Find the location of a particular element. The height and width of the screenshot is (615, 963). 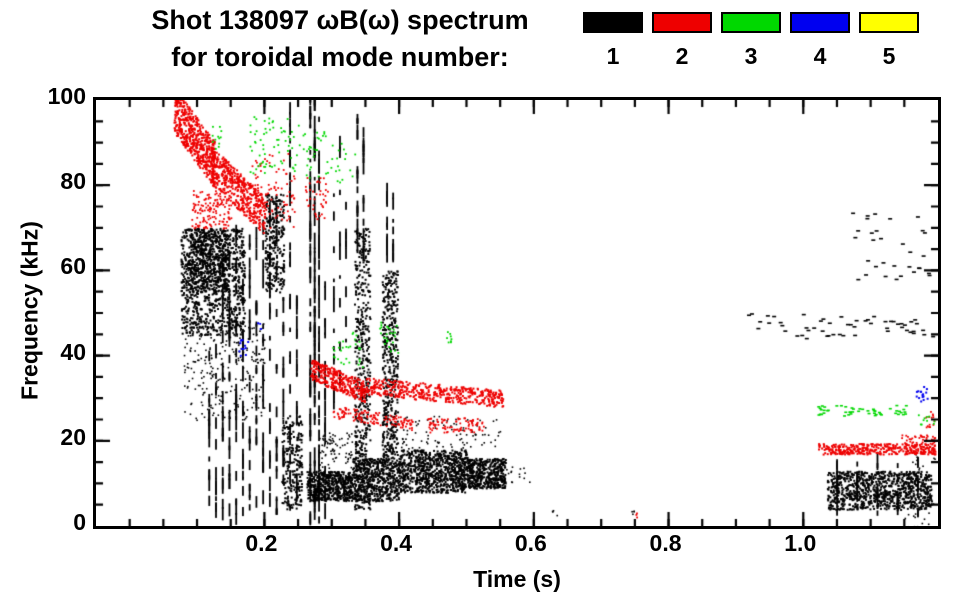

y-tick-label: 100 is located at coordinates (66, 96).